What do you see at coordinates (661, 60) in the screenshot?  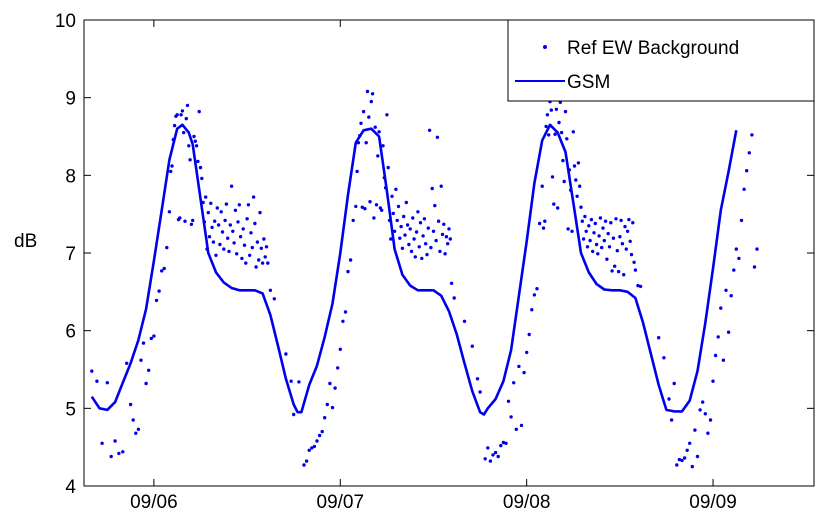 I see `legend-box` at bounding box center [661, 60].